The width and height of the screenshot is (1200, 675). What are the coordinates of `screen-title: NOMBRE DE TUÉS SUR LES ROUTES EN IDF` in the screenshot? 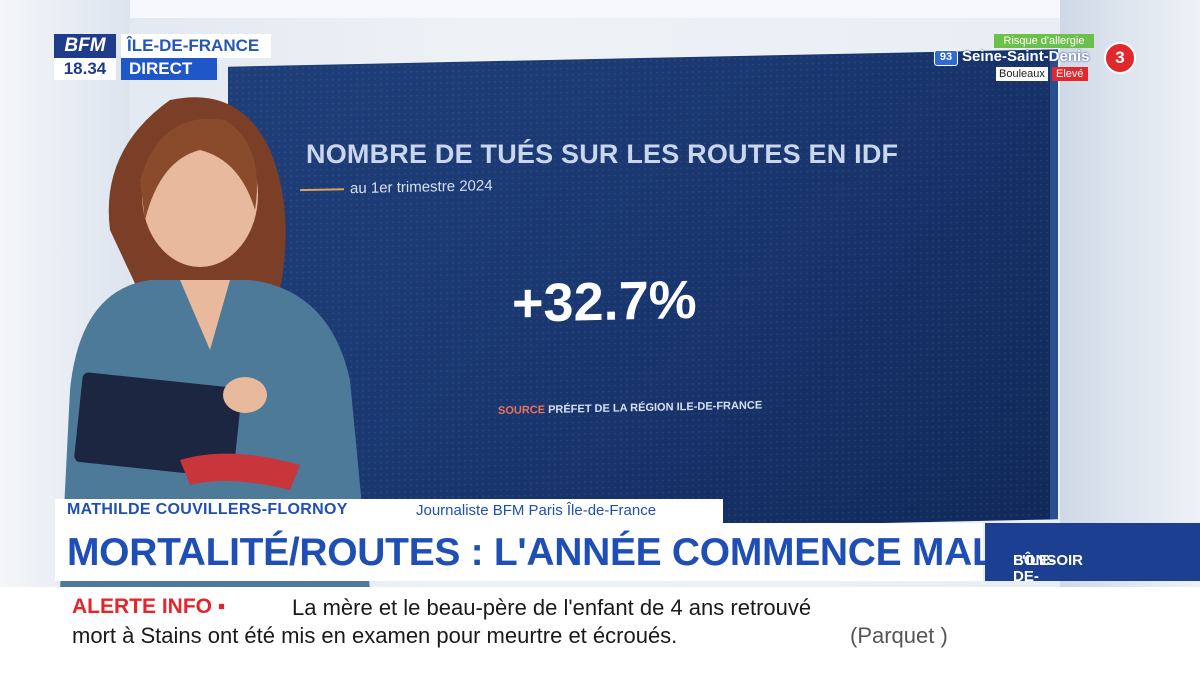 It's located at (602, 153).